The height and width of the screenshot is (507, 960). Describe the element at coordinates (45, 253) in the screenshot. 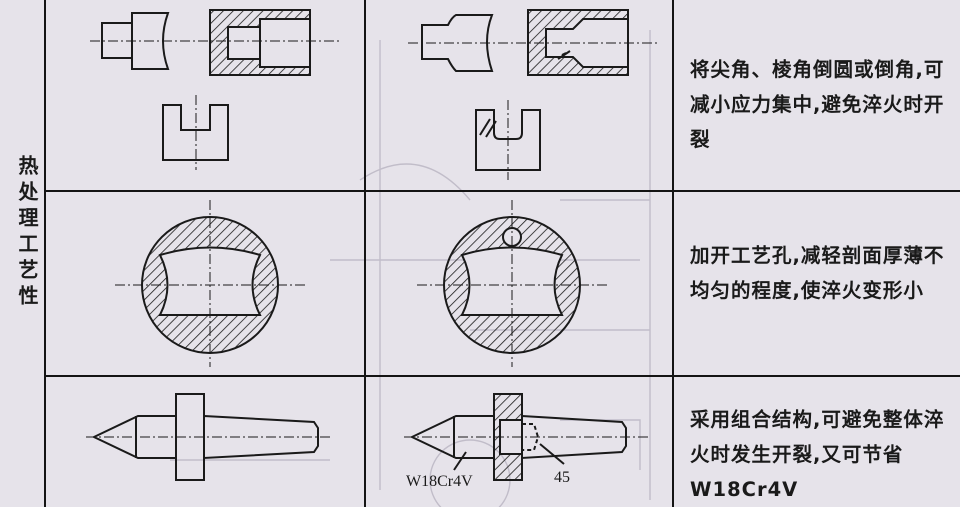

I see `left-border` at that location.